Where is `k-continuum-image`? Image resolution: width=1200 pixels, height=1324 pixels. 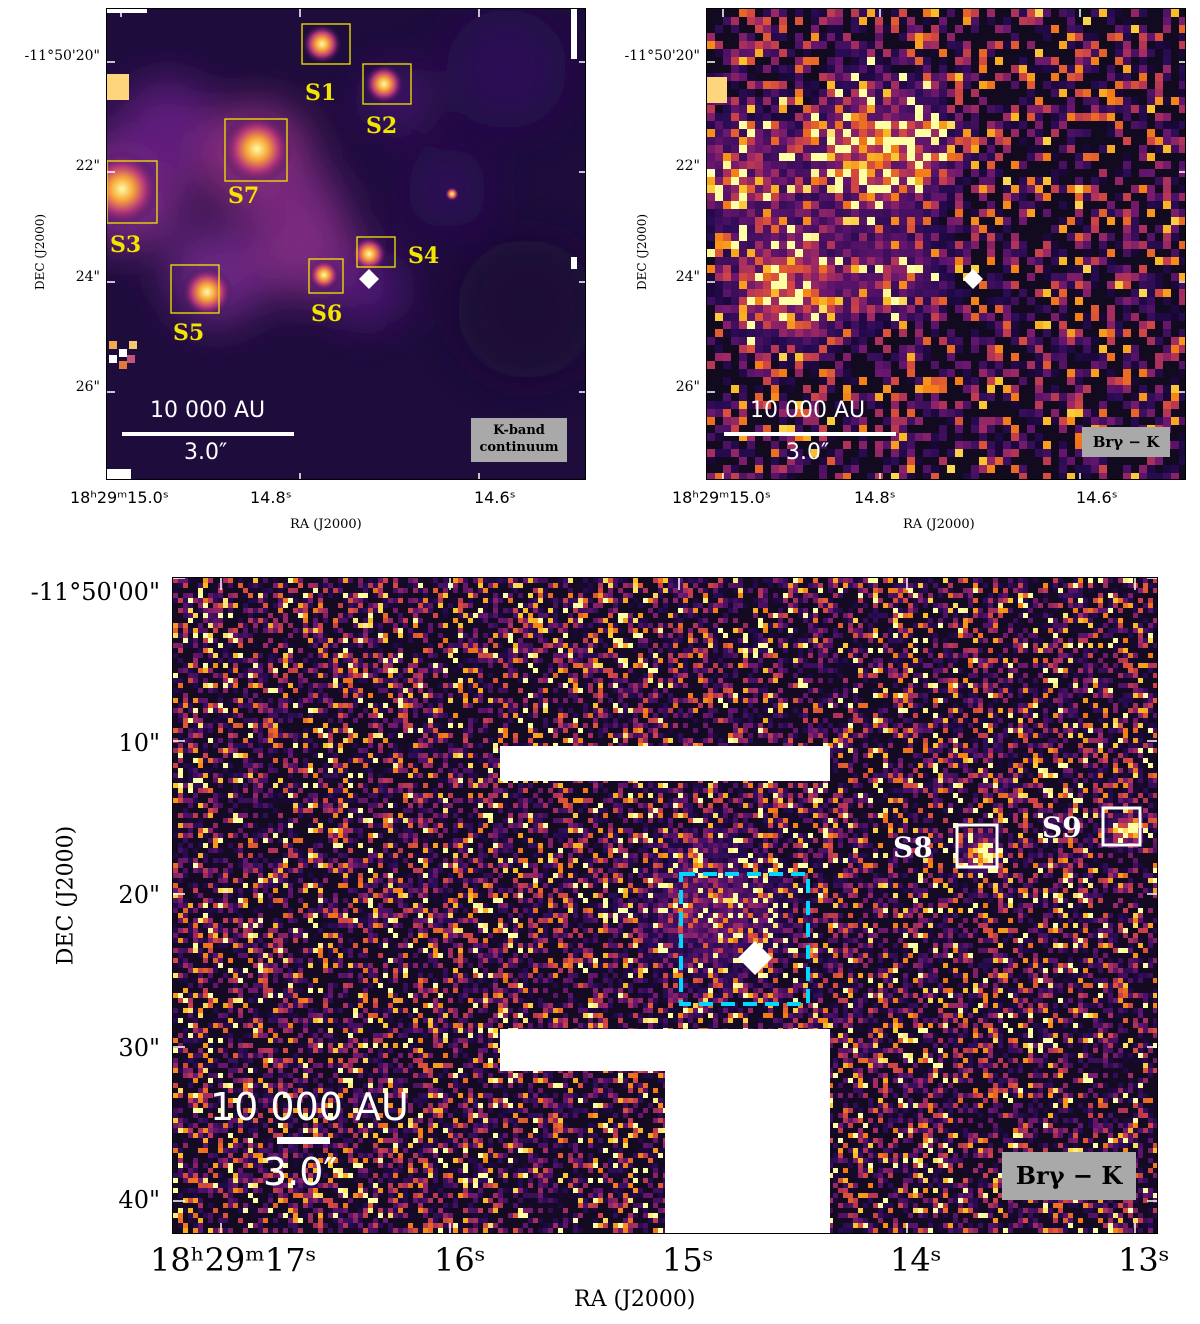 k-continuum-image is located at coordinates (346, 244).